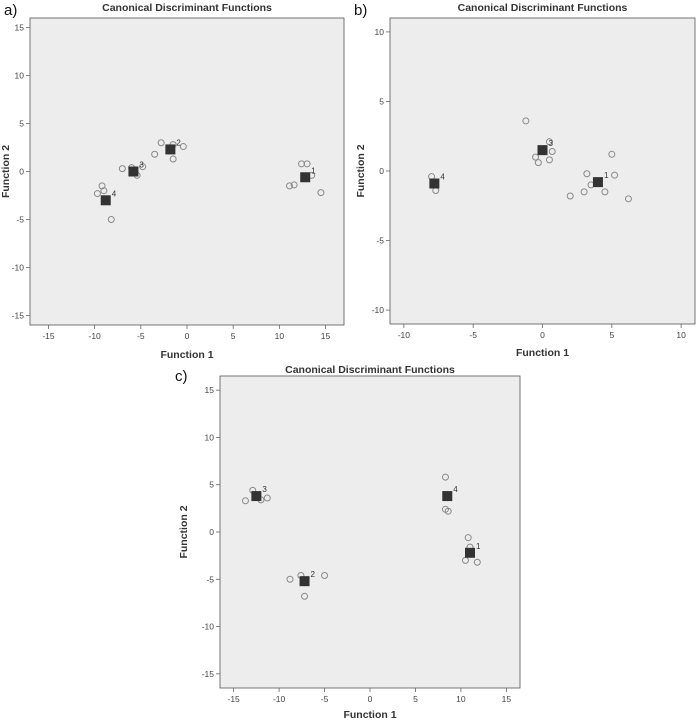 The height and width of the screenshot is (721, 700). I want to click on panel-label: c), so click(181, 376).